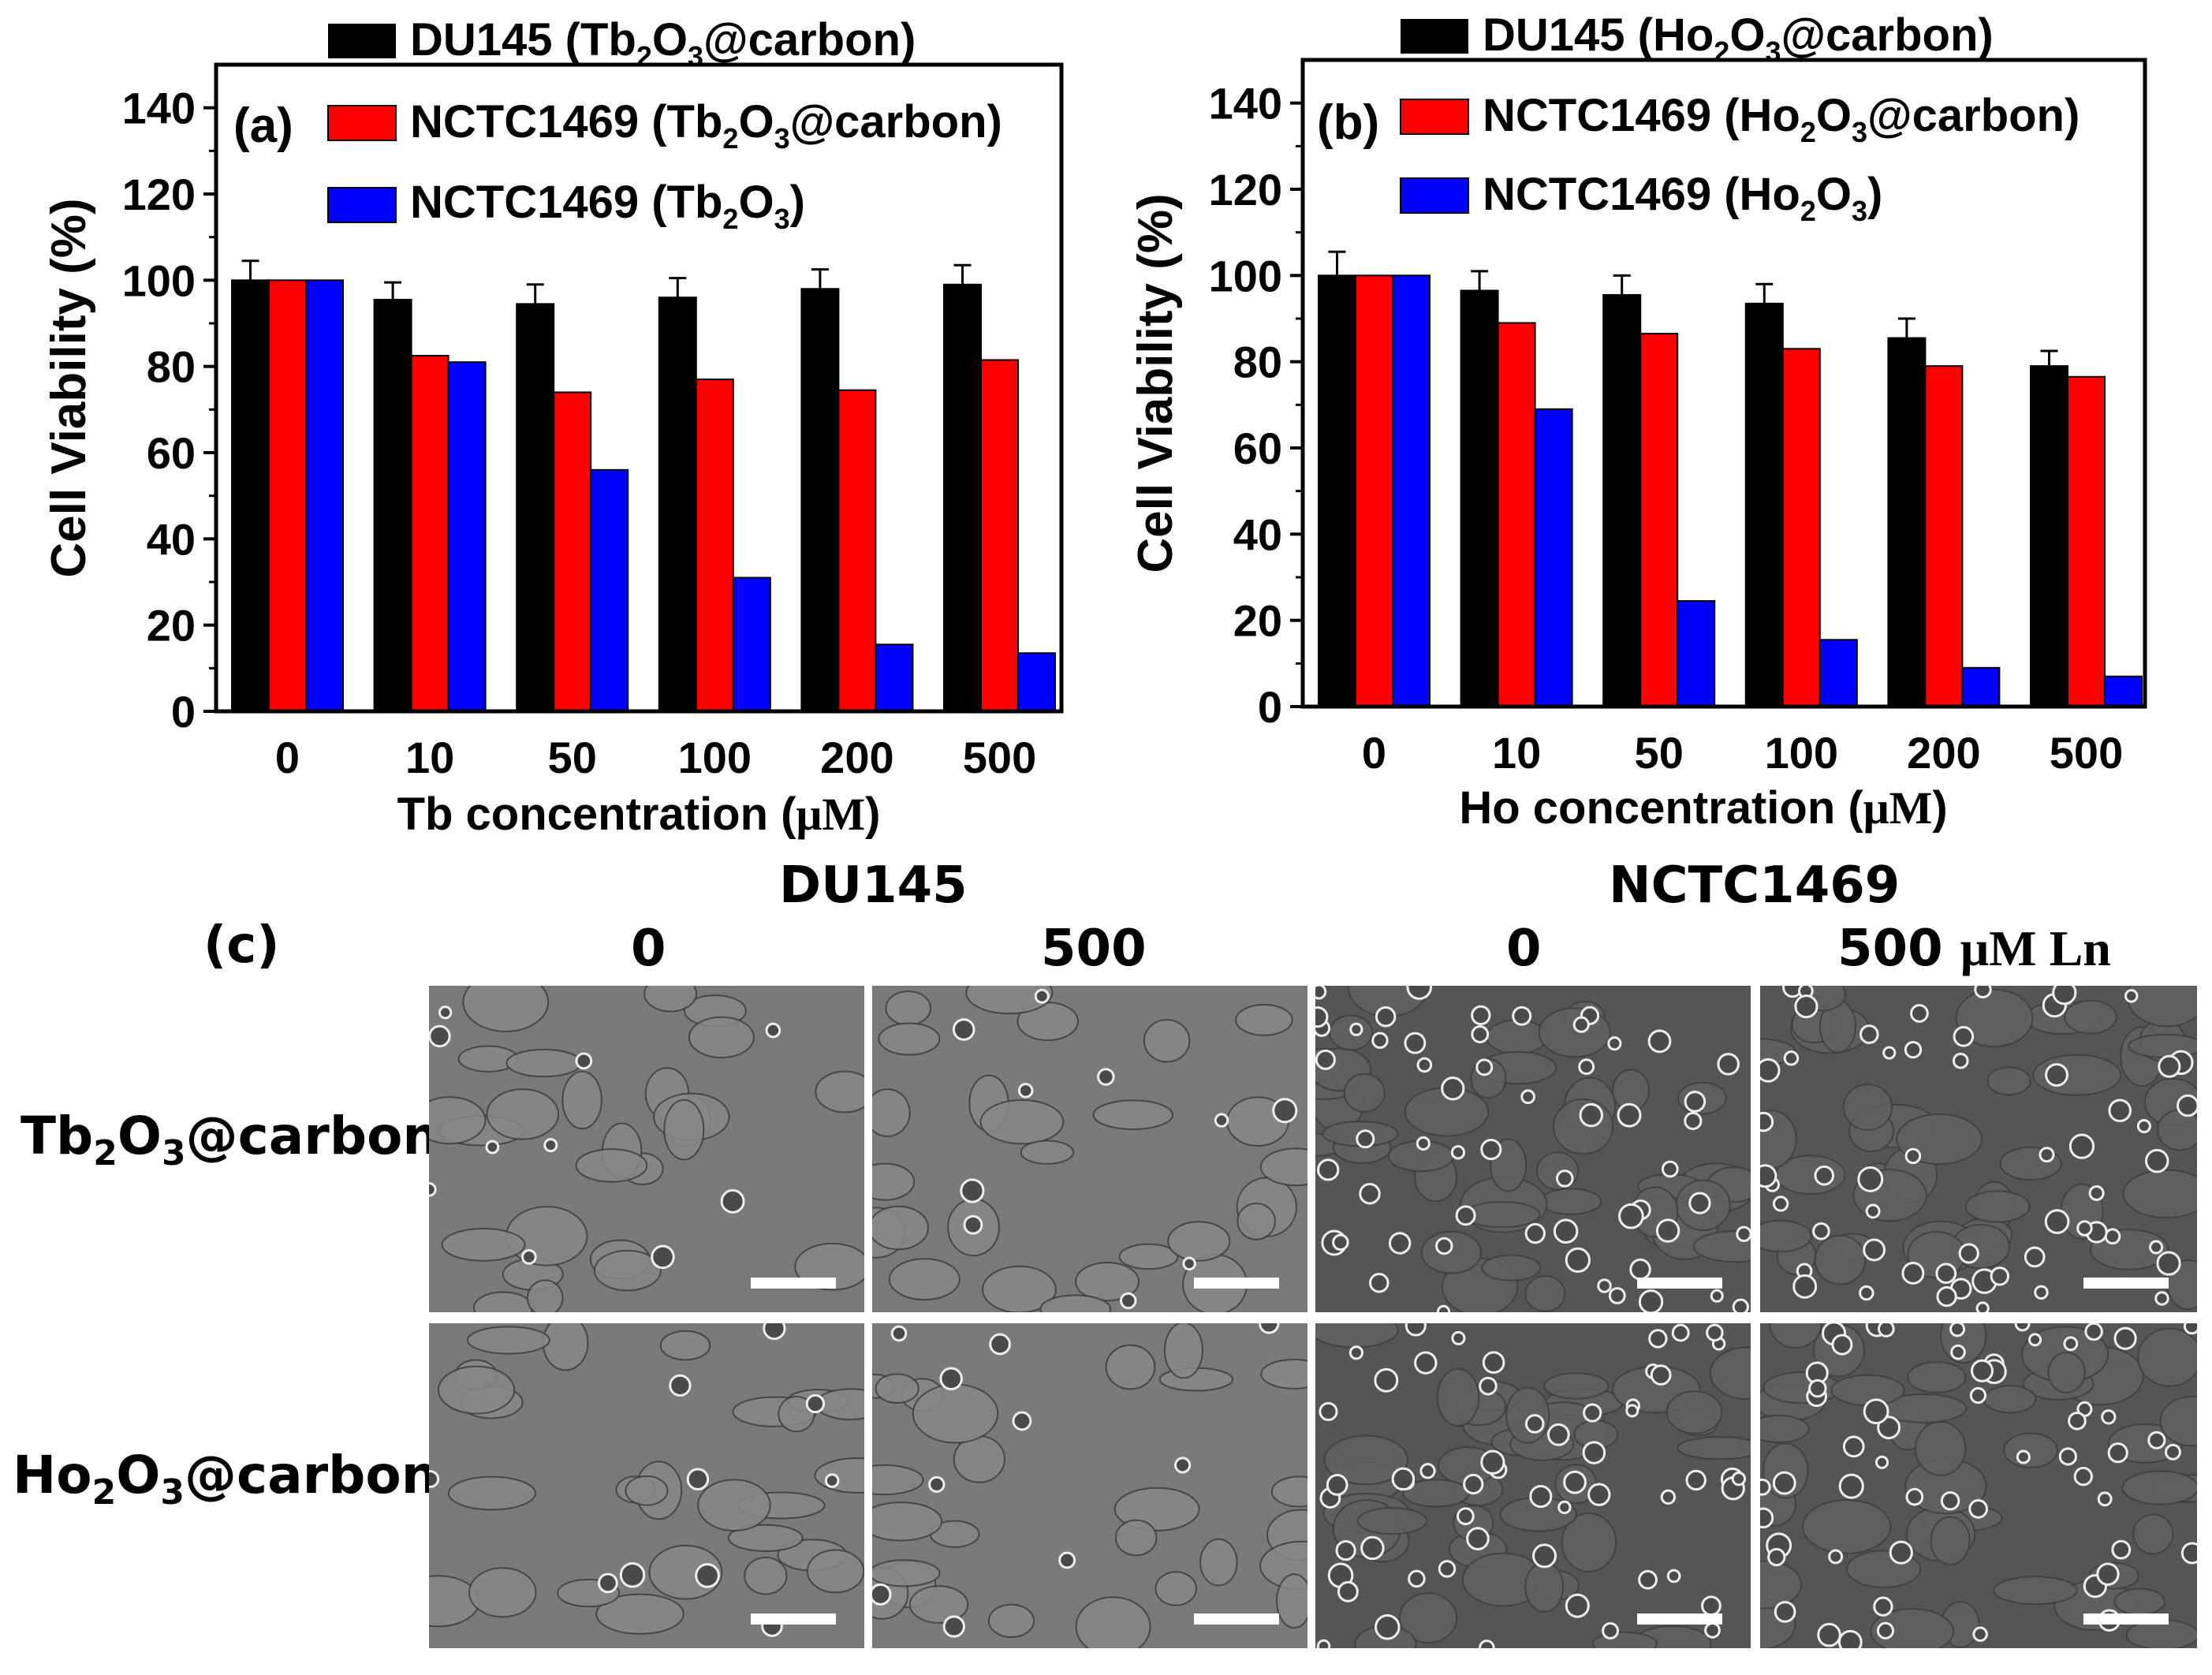 Image resolution: width=2212 pixels, height=1675 pixels. What do you see at coordinates (429, 757) in the screenshot?
I see `xtick-label-10: 10` at bounding box center [429, 757].